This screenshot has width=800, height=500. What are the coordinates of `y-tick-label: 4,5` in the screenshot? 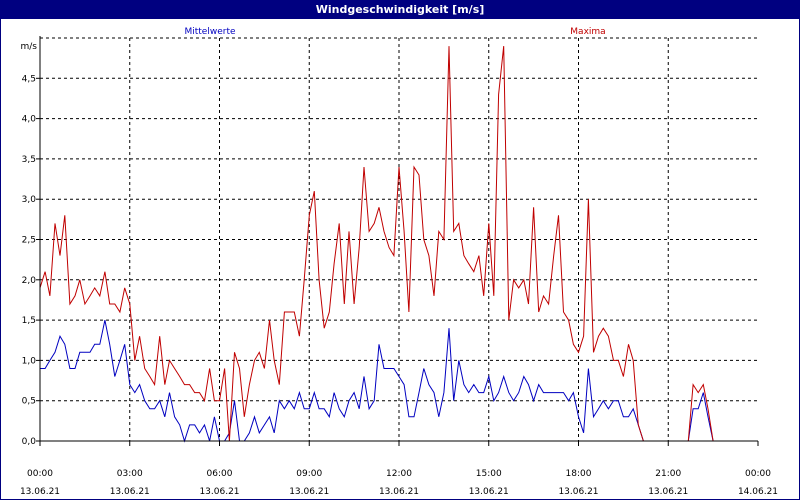 It's located at (29, 79).